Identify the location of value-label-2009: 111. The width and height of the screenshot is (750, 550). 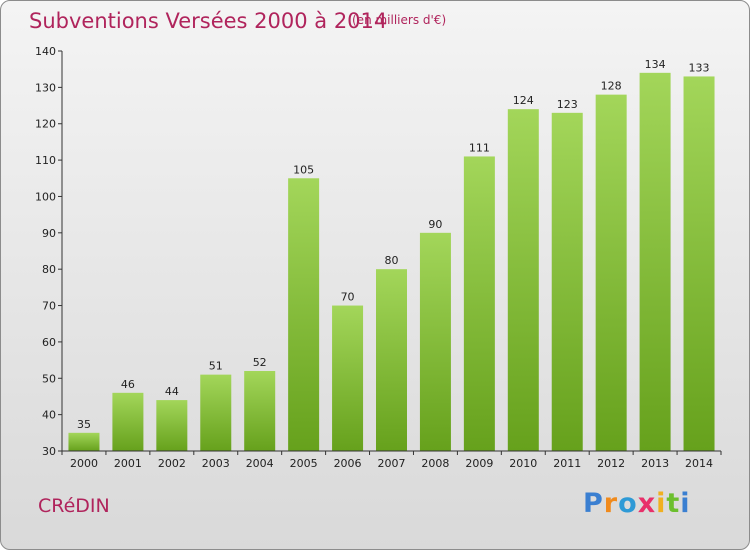
(479, 147).